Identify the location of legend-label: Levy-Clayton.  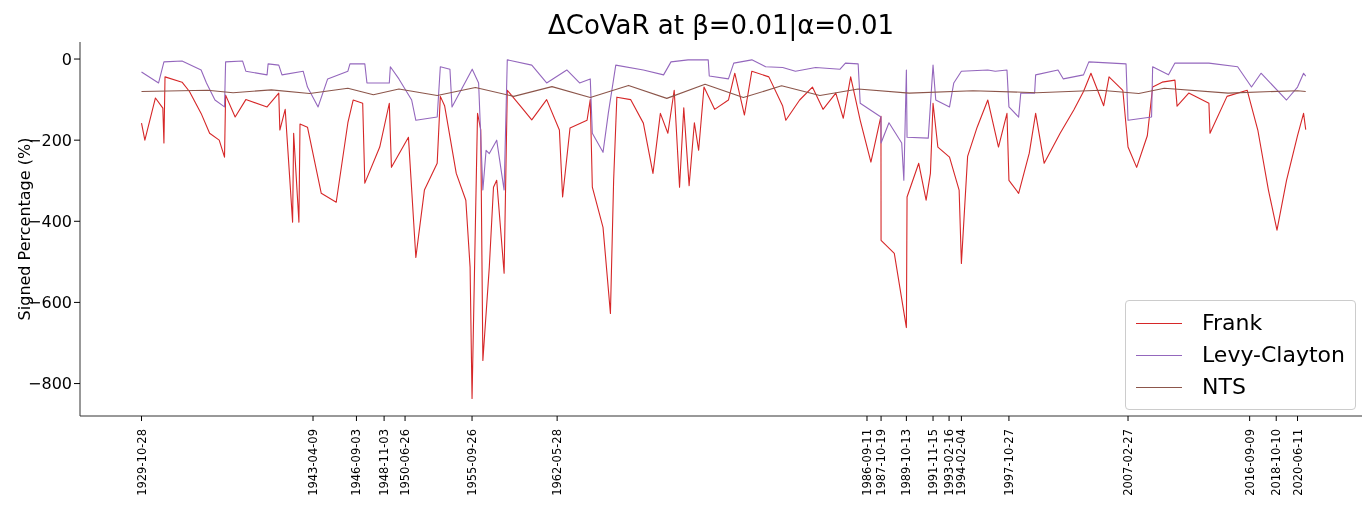
(1273, 355).